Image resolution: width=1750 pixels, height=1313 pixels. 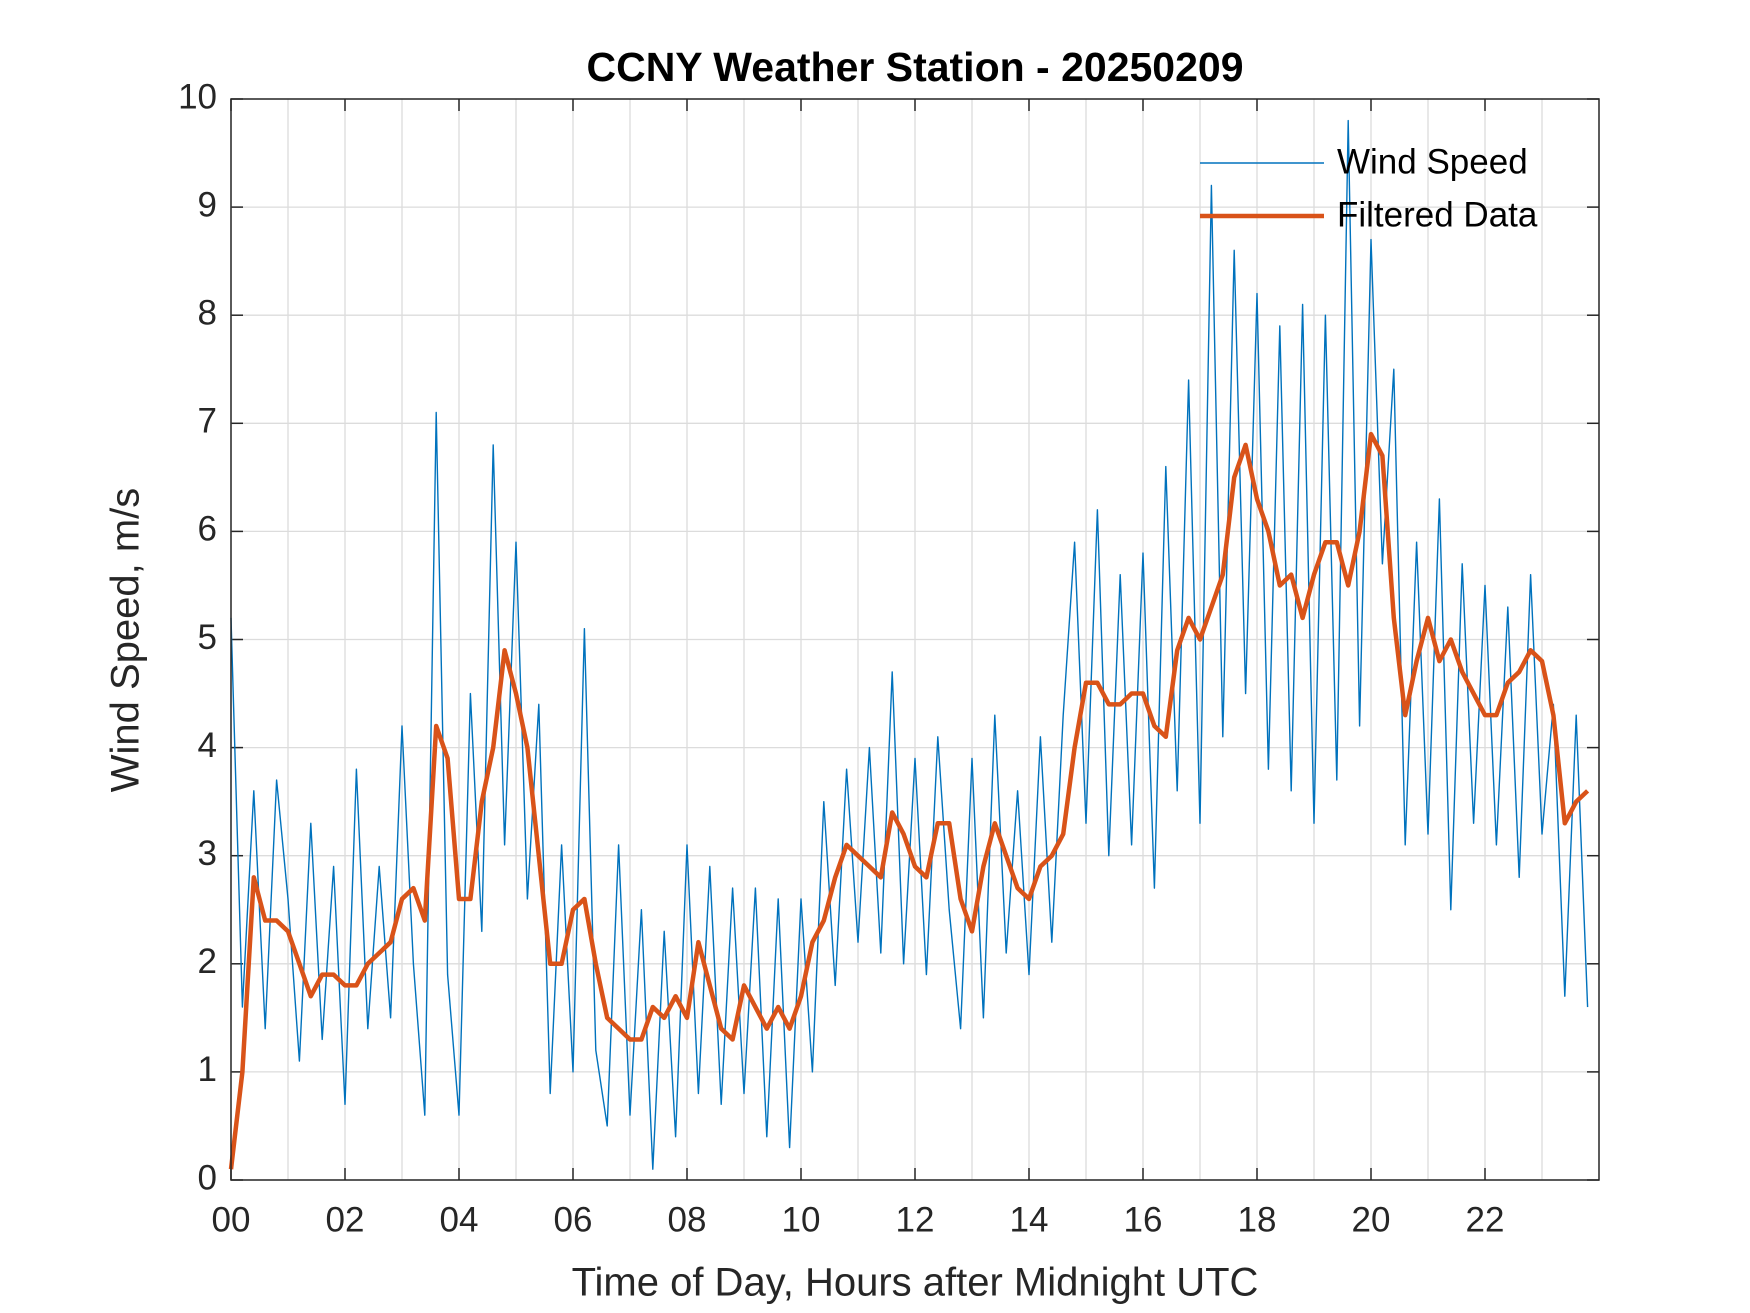 What do you see at coordinates (915, 1283) in the screenshot?
I see `x-axis-label: Time of Day, Hours after Midnight UTC` at bounding box center [915, 1283].